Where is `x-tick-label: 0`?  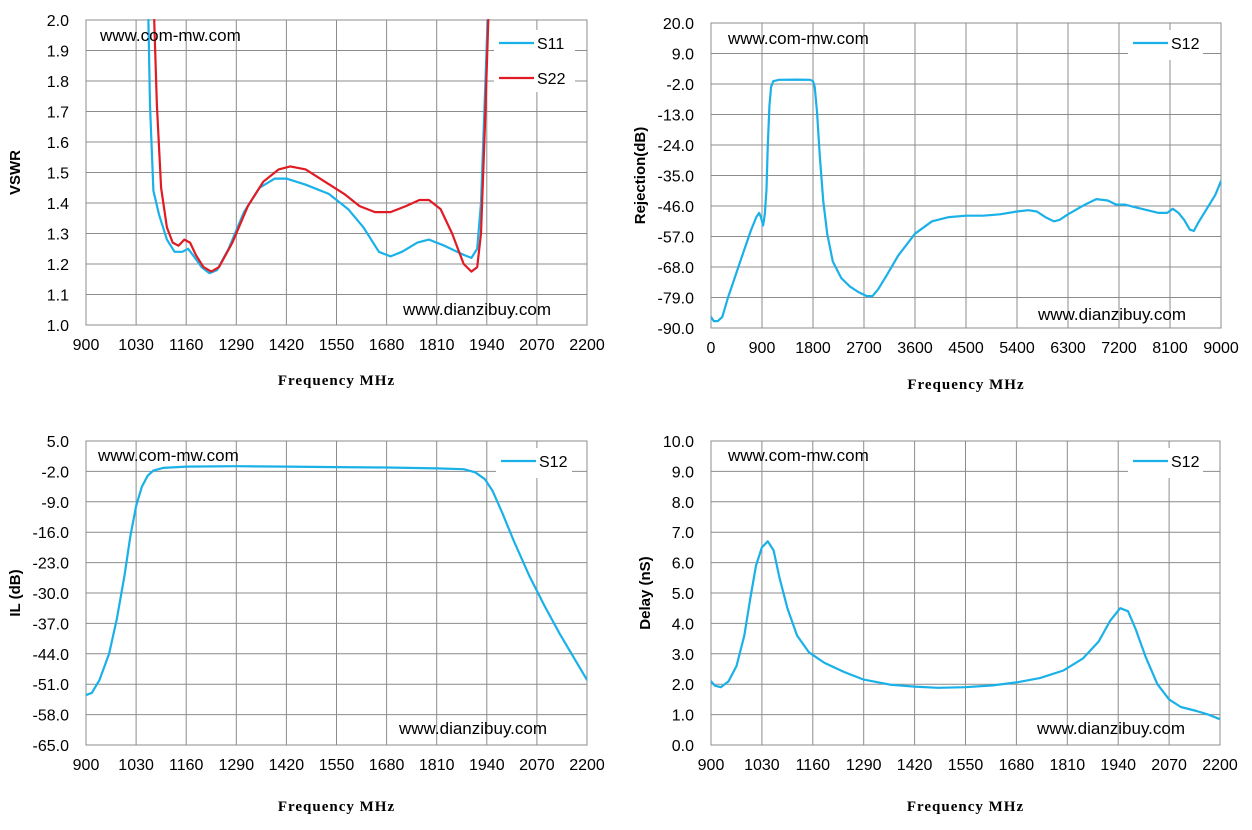
x-tick-label: 0 is located at coordinates (711, 348).